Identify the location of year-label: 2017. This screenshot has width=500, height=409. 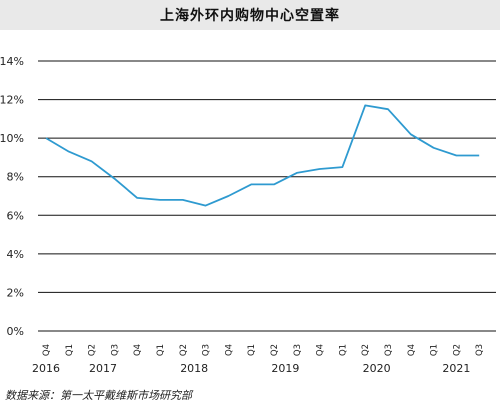
(103, 368).